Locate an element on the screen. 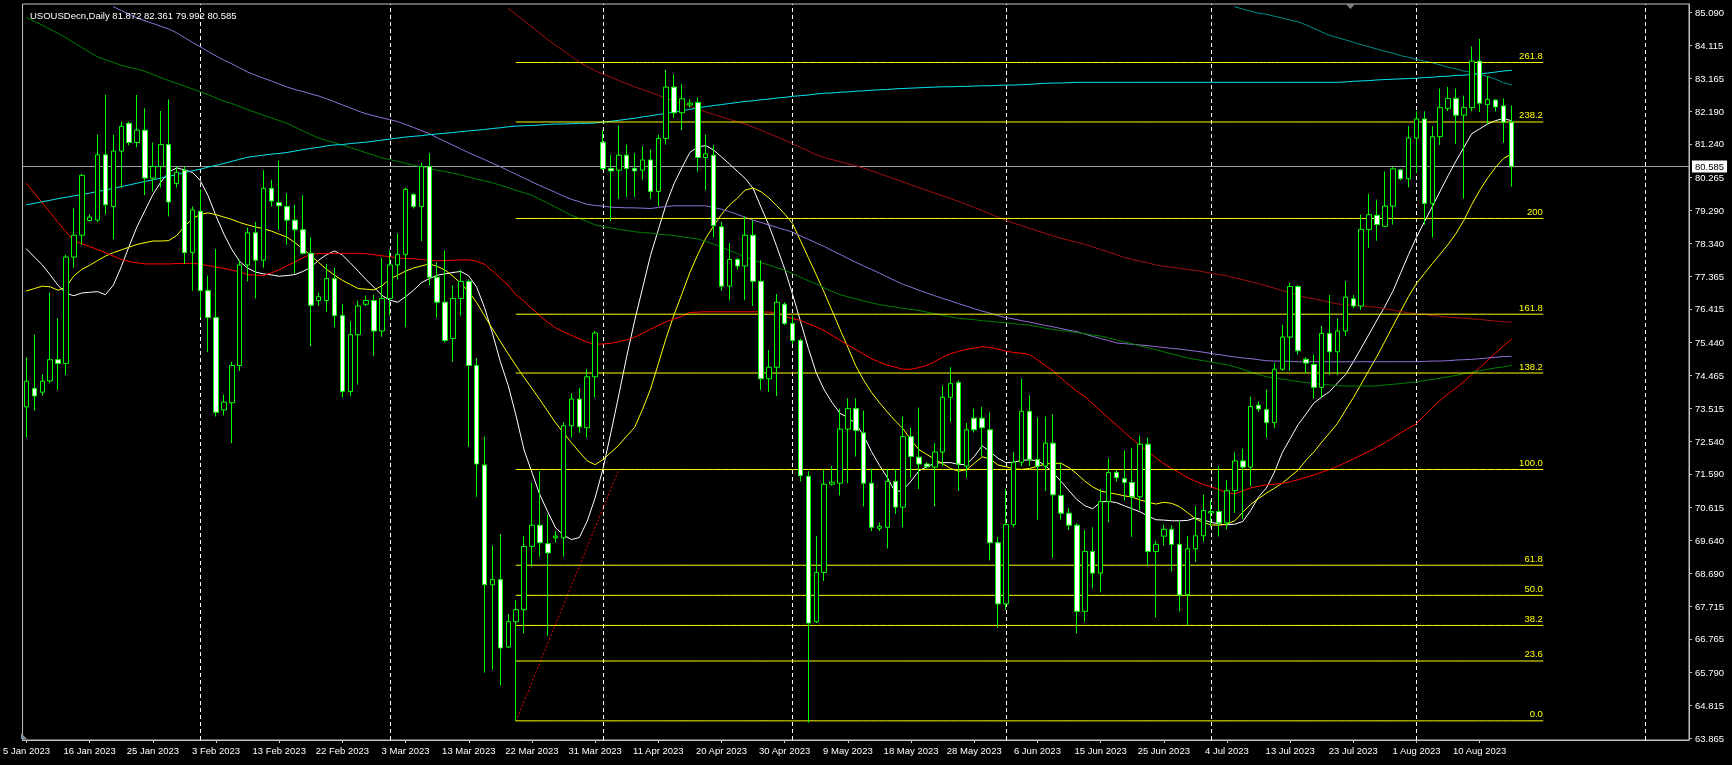 The image size is (1732, 765). x-tick-label: 5 Jan 2023 is located at coordinates (26, 750).